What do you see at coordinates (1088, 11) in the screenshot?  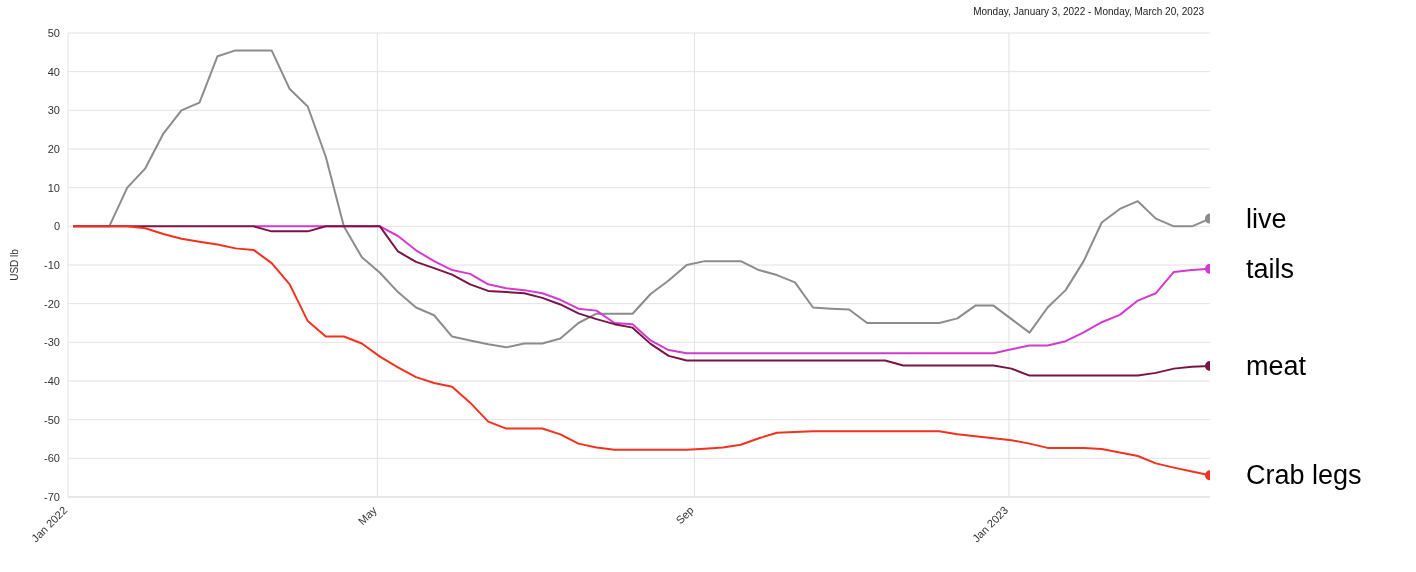 I see `chart-subtitle: Monday, January 3, 2022 - Monday, March 20, 2023` at bounding box center [1088, 11].